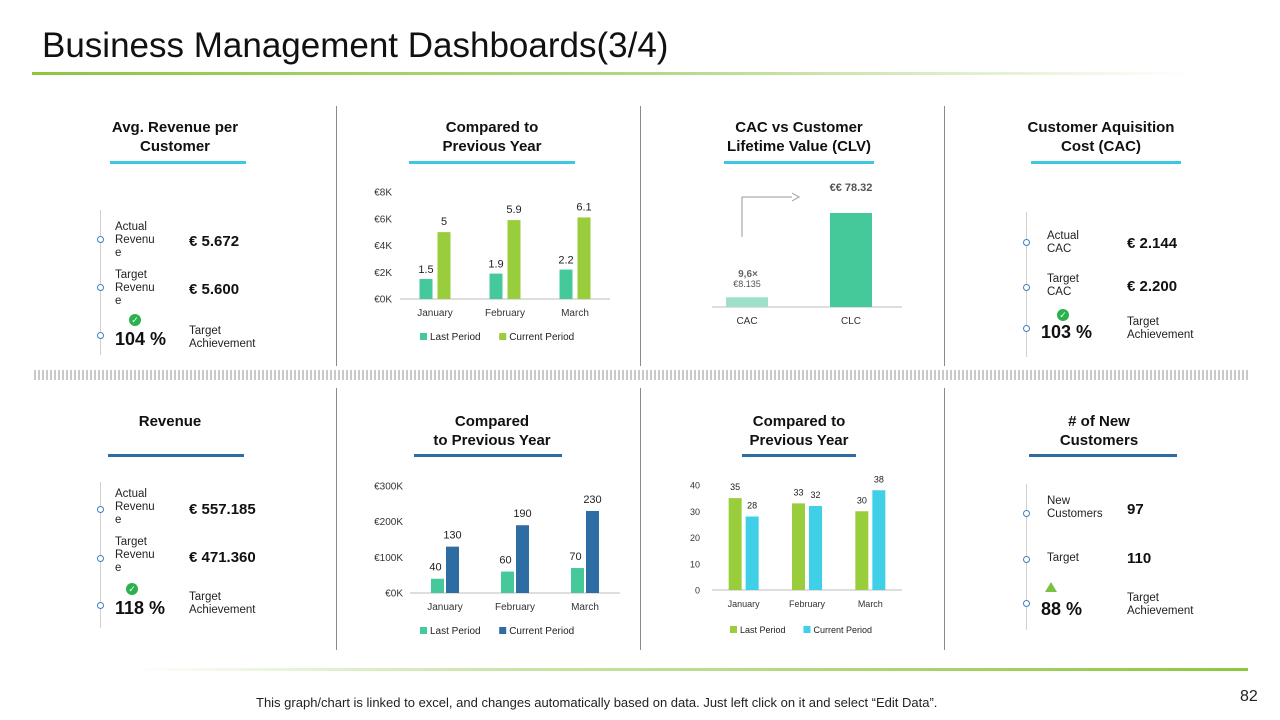 The image size is (1280, 720). I want to click on title-line: # of New, so click(1099, 421).